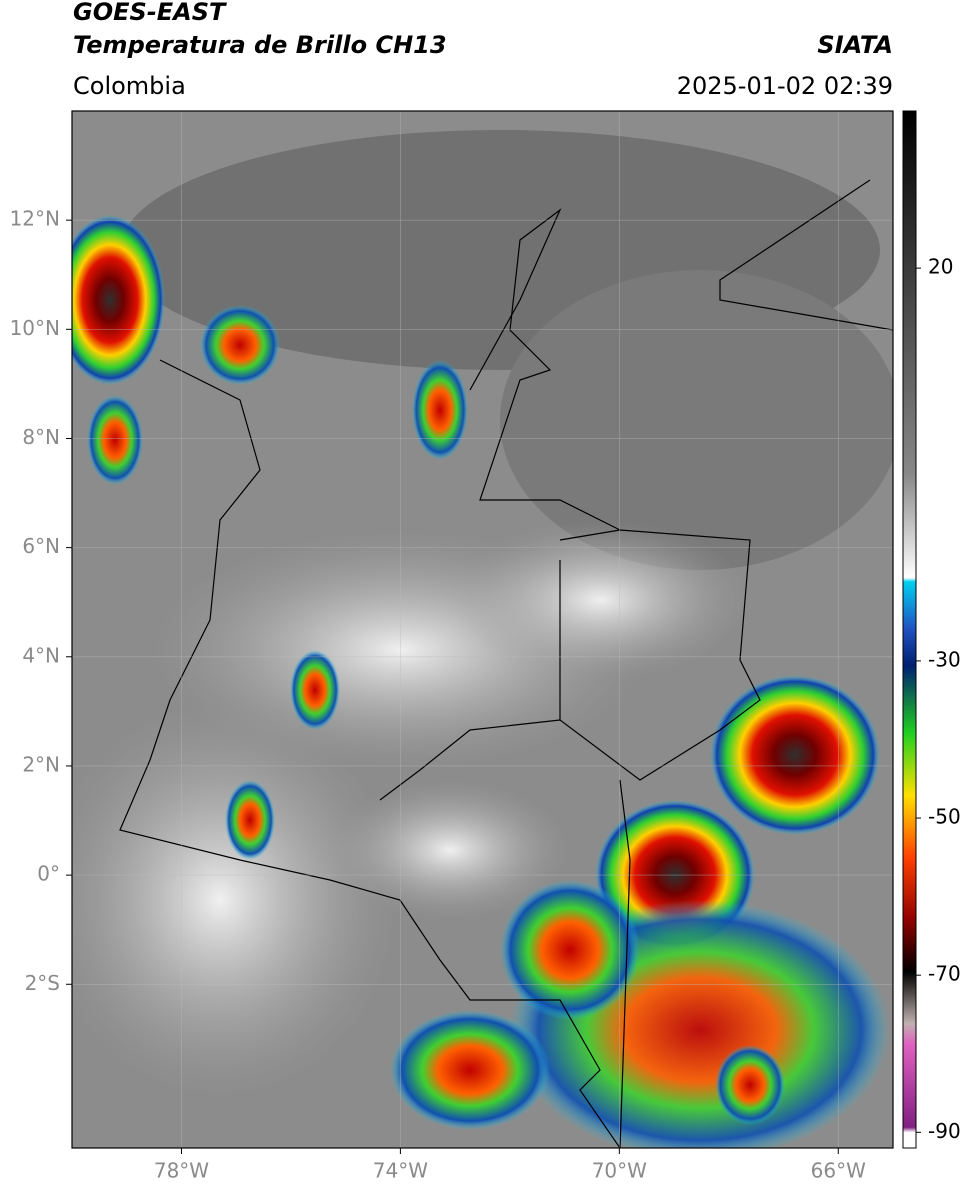 Image resolution: width=966 pixels, height=1194 pixels. I want to click on colorbar-tick-label: -30, so click(944, 659).